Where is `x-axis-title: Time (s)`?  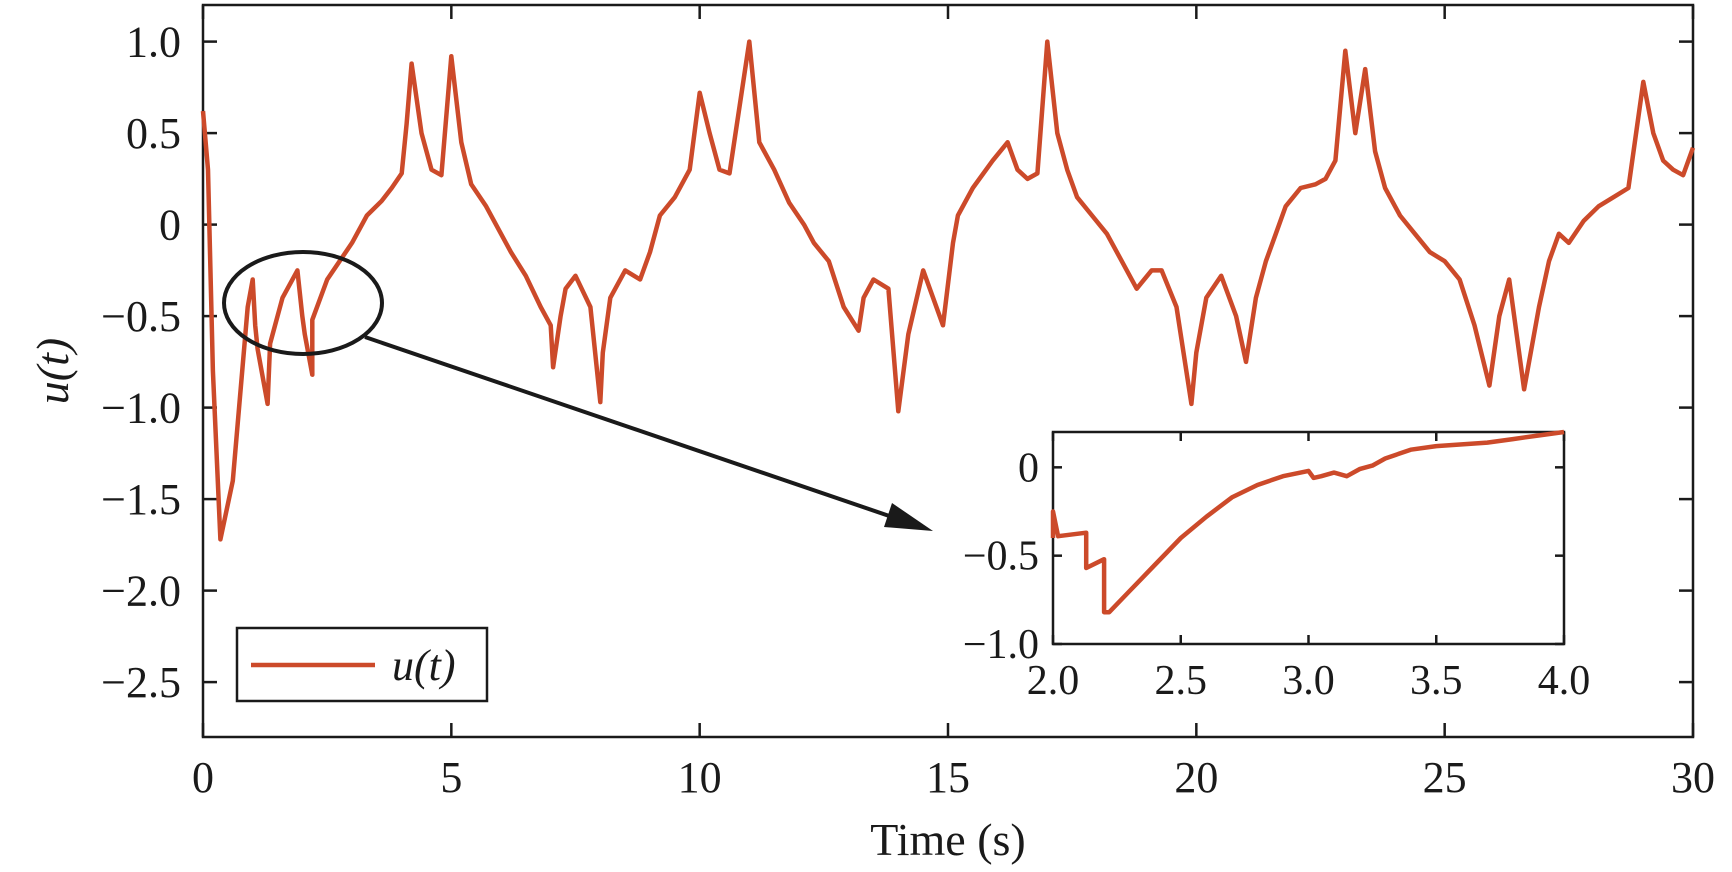 x-axis-title: Time (s) is located at coordinates (948, 839).